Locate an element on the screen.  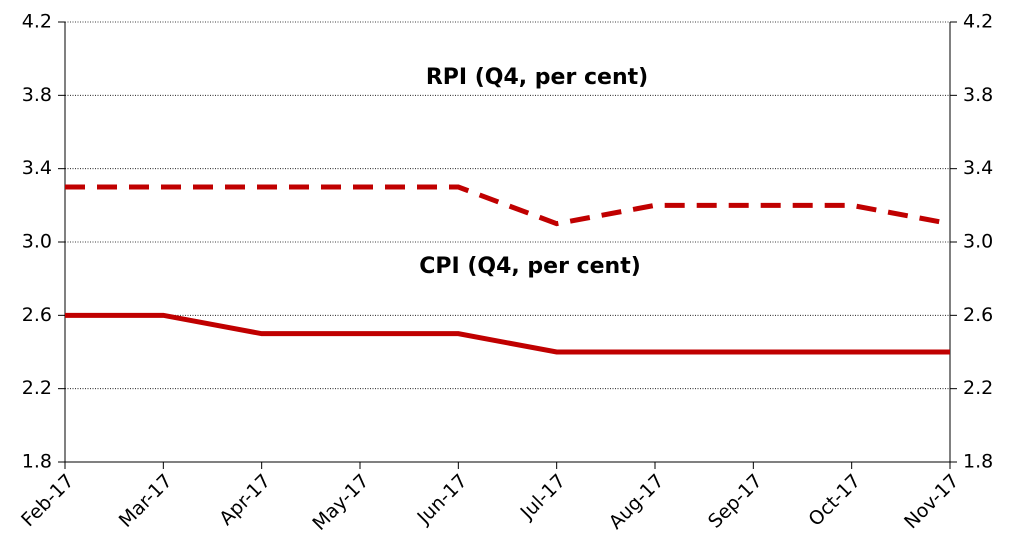
x-tick-label: Aug-17 is located at coordinates (637, 502).